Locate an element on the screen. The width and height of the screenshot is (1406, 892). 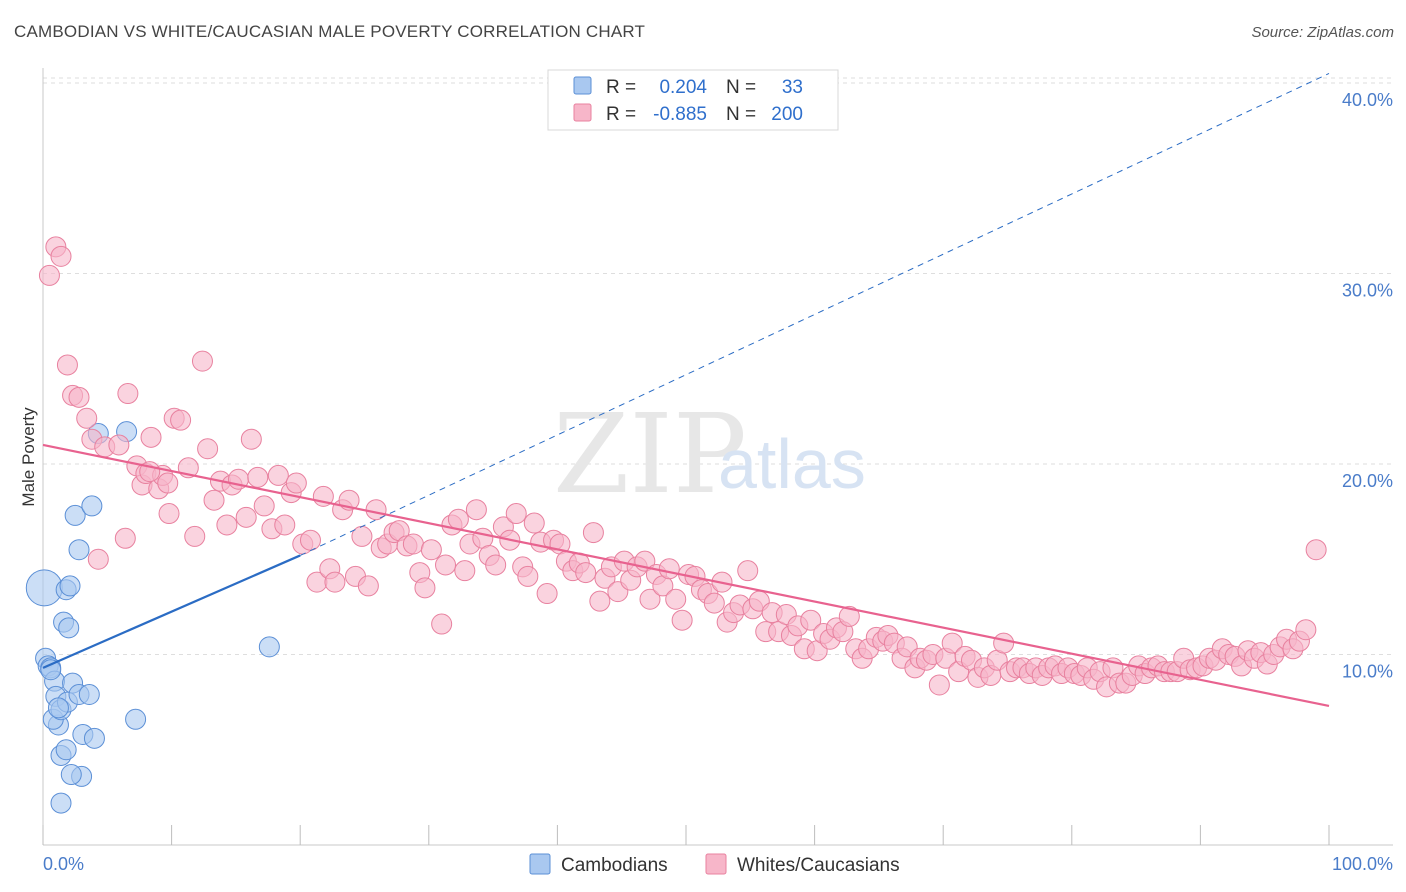
stats-swatch-cambodians is located at coordinates (582, 85).